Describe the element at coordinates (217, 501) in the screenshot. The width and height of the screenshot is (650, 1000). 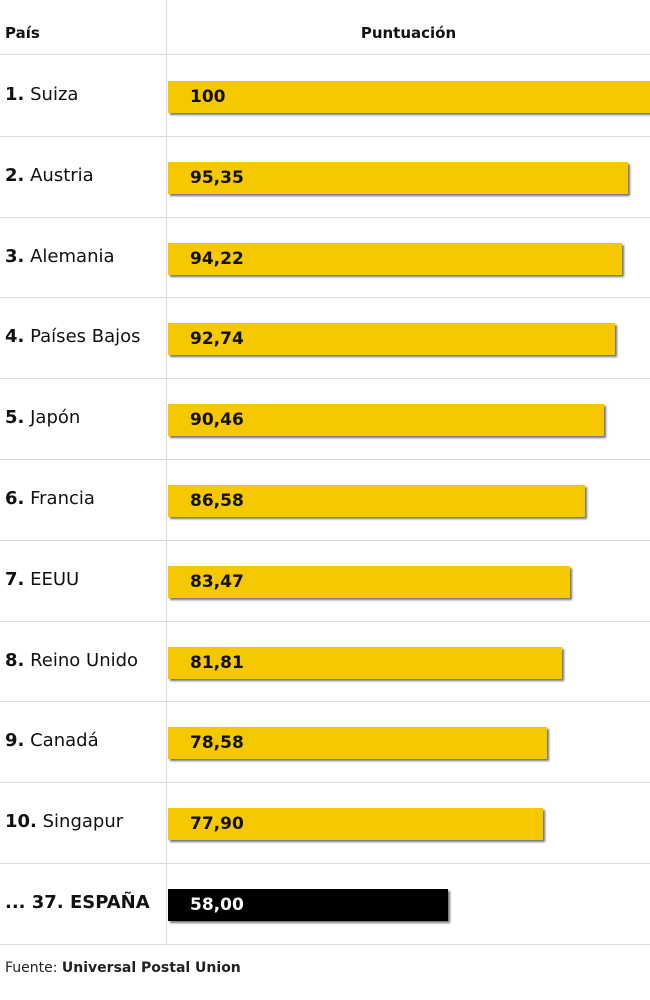
I see `bar-value-label: 86,58` at that location.